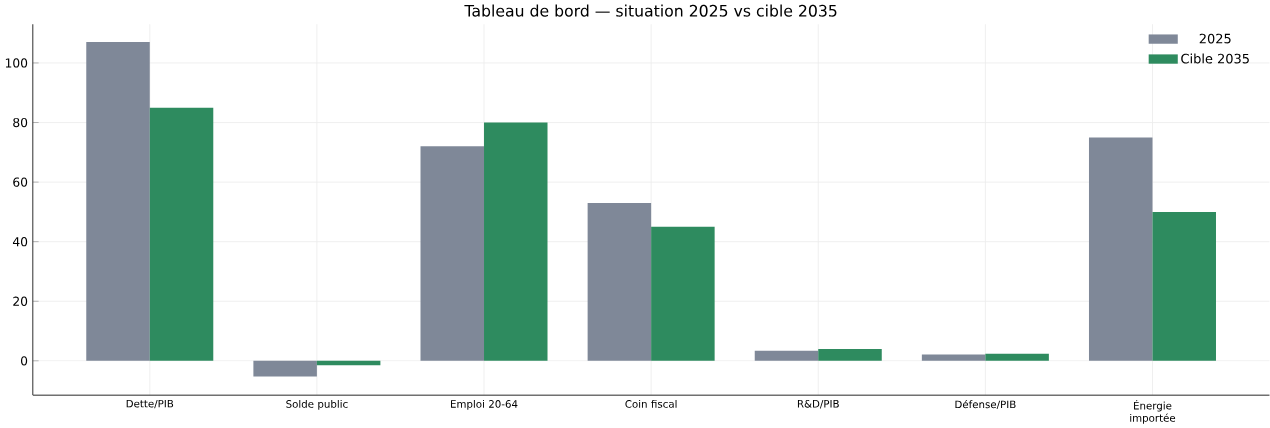 The width and height of the screenshot is (1270, 428). I want to click on x-tick-label: Coin fiscal, so click(651, 403).